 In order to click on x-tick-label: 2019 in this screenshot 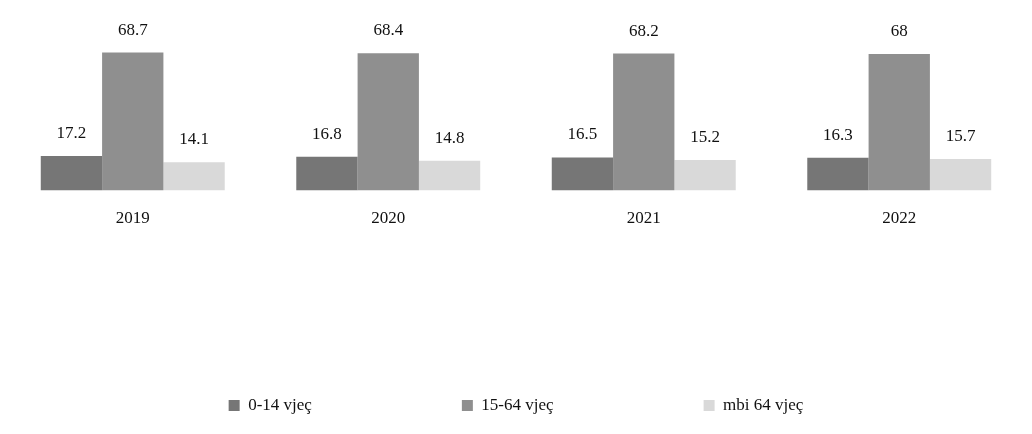, I will do `click(132, 218)`.